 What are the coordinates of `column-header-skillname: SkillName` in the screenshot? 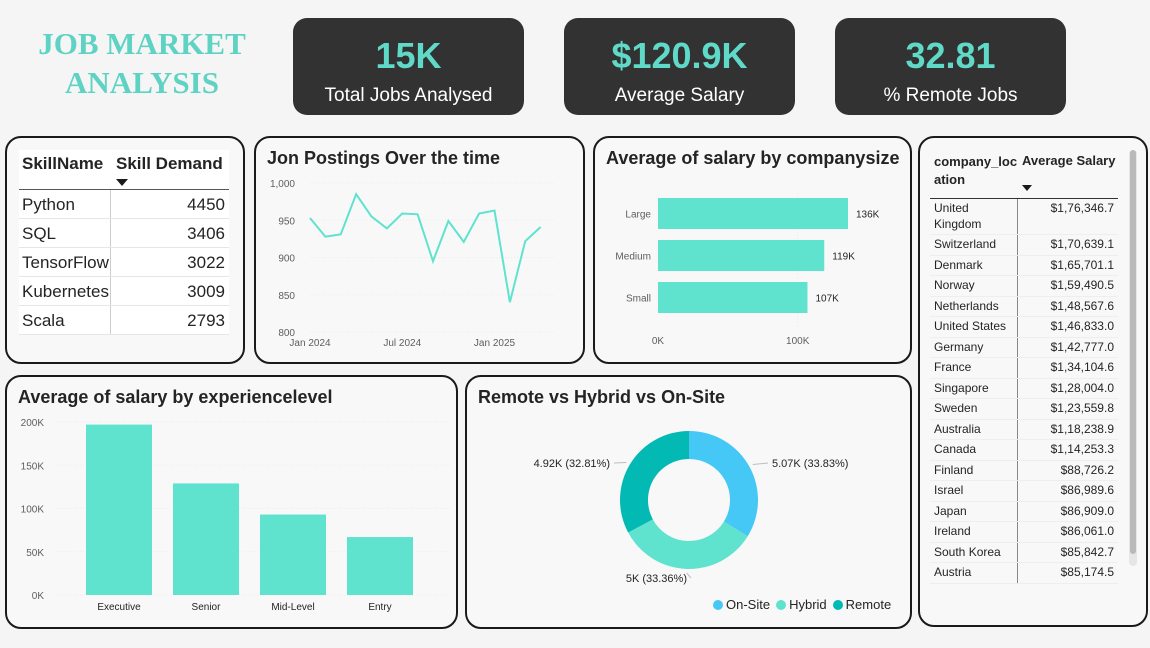 It's located at (63, 163).